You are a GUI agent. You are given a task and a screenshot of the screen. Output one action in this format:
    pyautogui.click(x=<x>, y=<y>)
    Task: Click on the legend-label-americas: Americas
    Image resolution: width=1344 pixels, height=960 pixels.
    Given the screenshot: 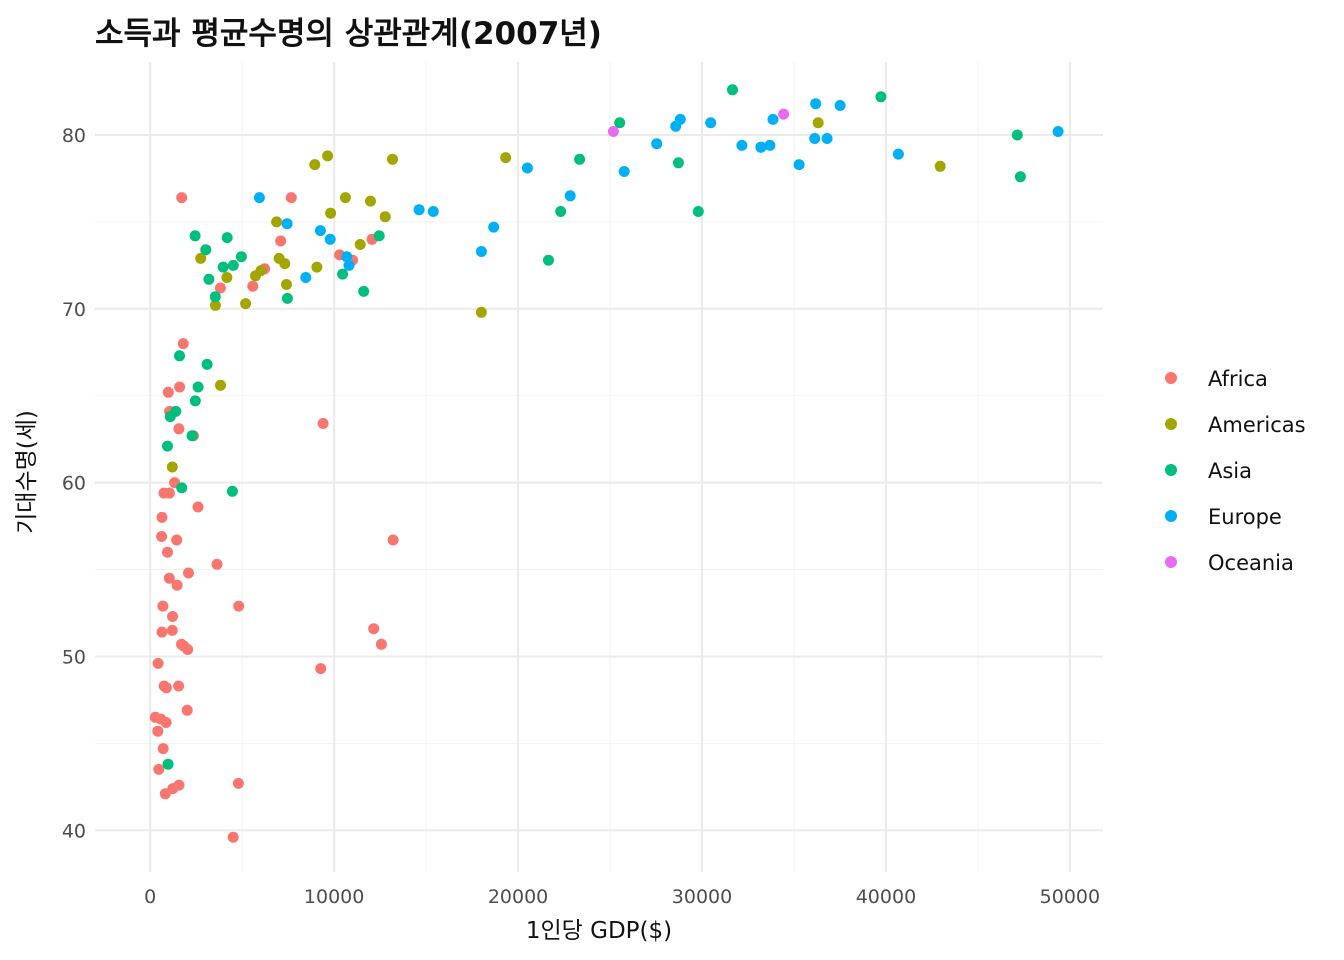 What is the action you would take?
    pyautogui.click(x=1257, y=425)
    